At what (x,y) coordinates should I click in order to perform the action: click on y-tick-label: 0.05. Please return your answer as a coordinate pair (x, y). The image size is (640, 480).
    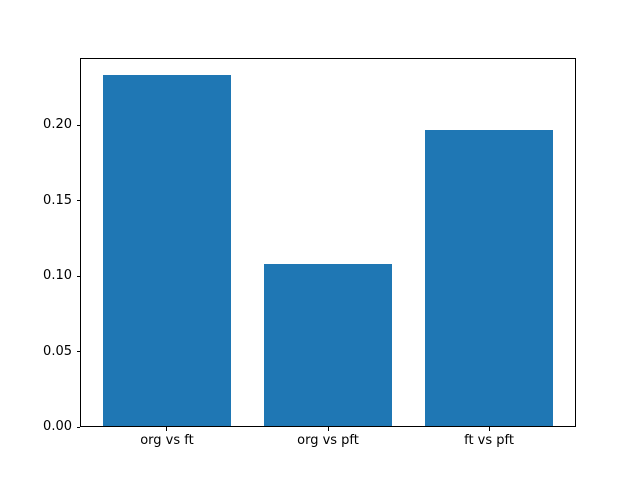
    Looking at the image, I should click on (57, 351).